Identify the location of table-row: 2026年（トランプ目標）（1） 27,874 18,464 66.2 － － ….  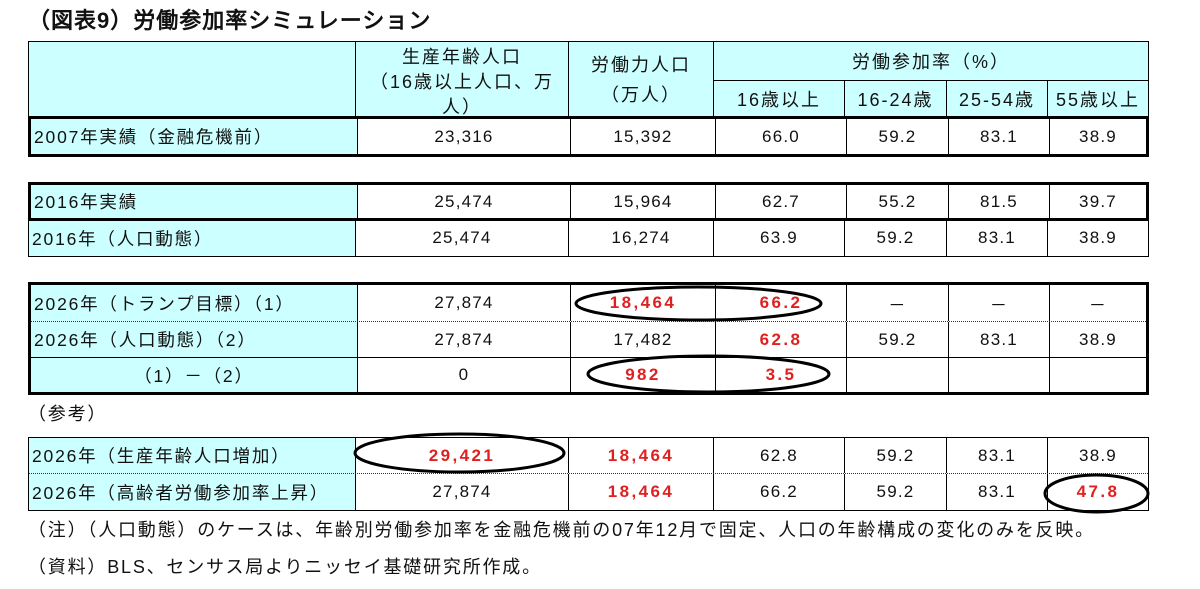
(588, 303).